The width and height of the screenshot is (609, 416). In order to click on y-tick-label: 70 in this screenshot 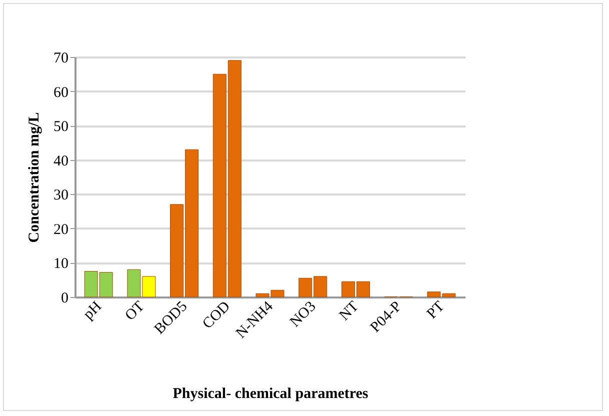, I will do `click(61, 58)`.